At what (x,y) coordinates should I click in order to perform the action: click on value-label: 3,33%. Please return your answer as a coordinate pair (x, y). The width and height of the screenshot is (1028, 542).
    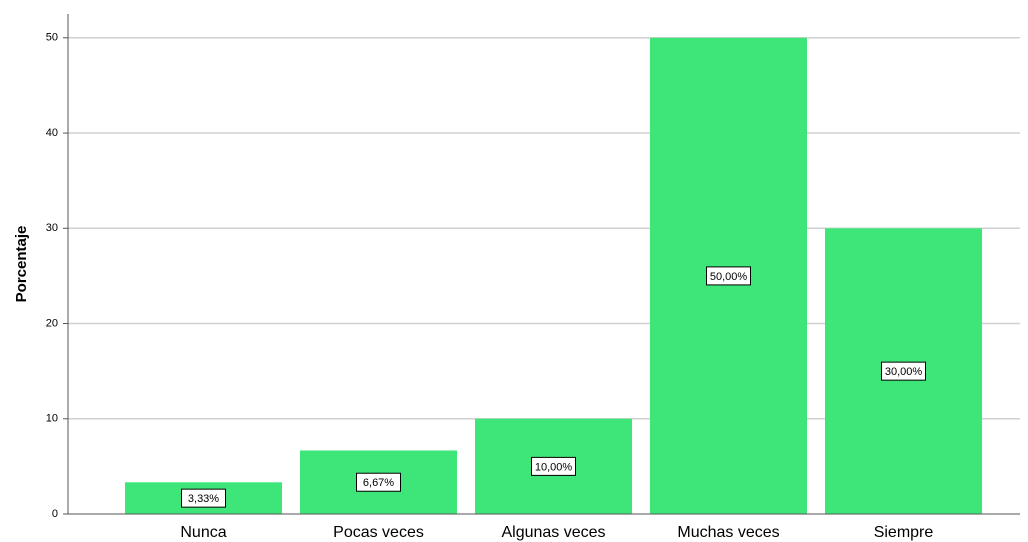
    Looking at the image, I should click on (203, 499).